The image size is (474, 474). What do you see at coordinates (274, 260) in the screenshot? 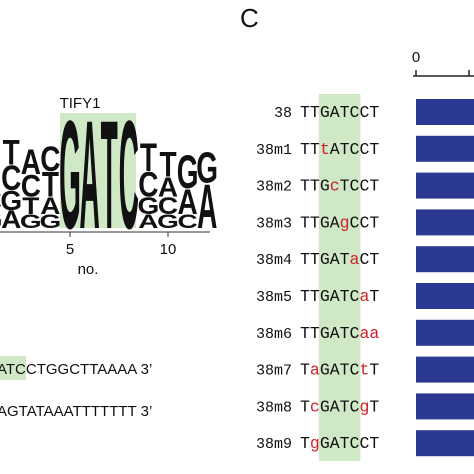
I see `row-name: 38m4` at bounding box center [274, 260].